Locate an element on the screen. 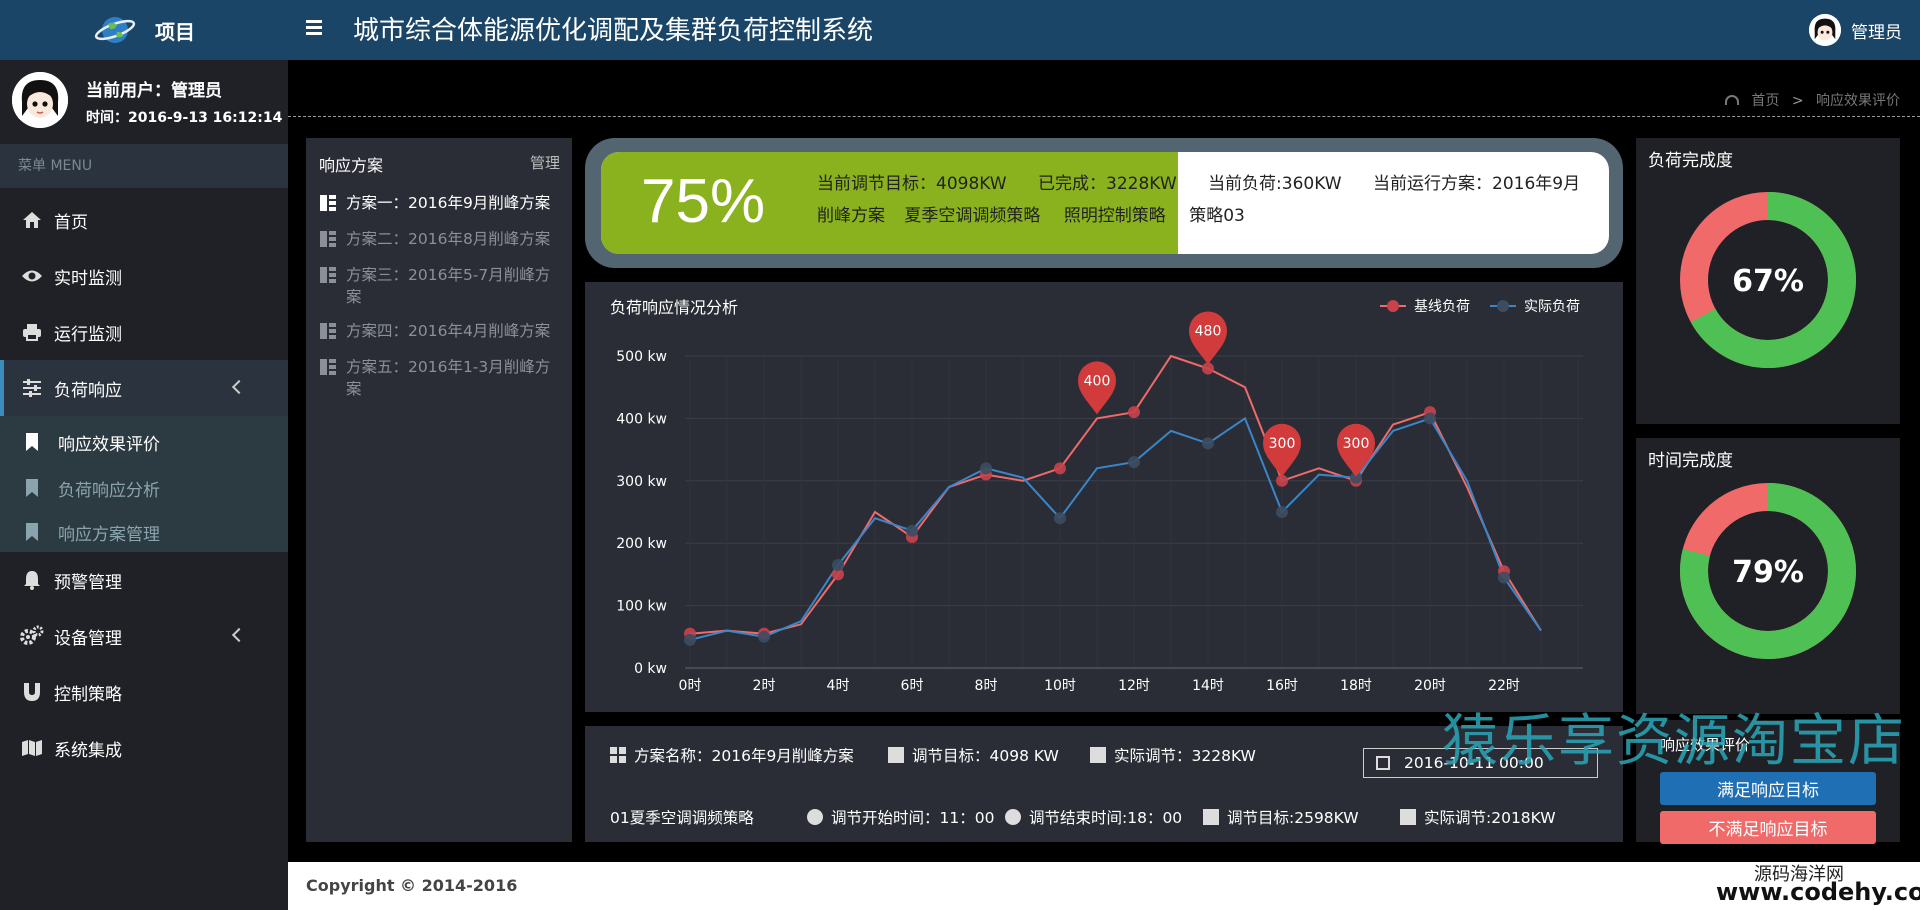 The image size is (1920, 910). menu-item-load-response: 负荷响应 is located at coordinates (144, 388).